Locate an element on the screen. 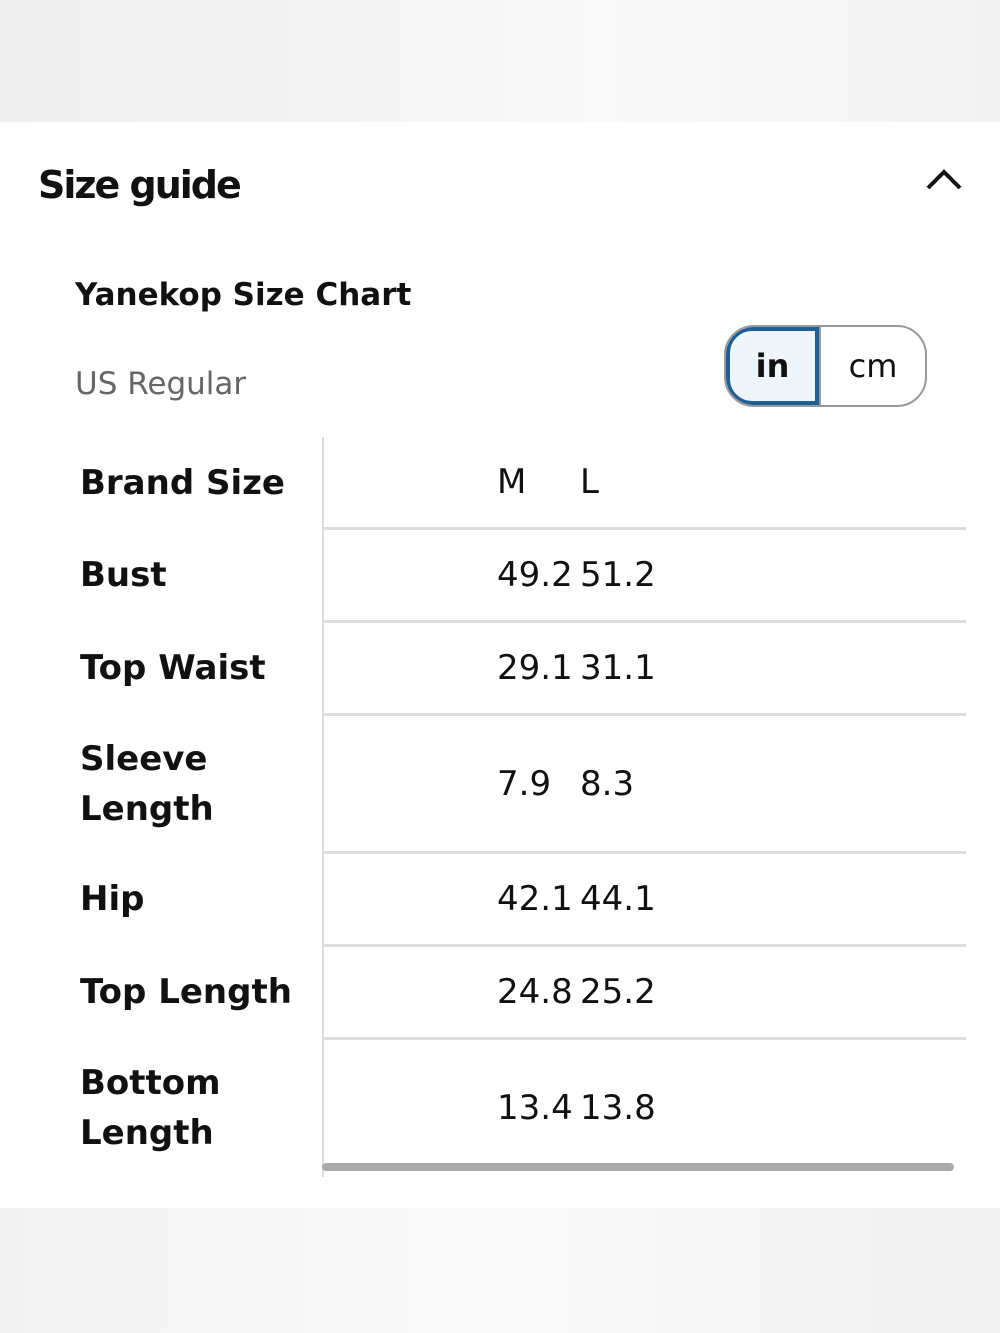 This screenshot has height=1333, width=1000. row-label: Top Waist is located at coordinates (173, 668).